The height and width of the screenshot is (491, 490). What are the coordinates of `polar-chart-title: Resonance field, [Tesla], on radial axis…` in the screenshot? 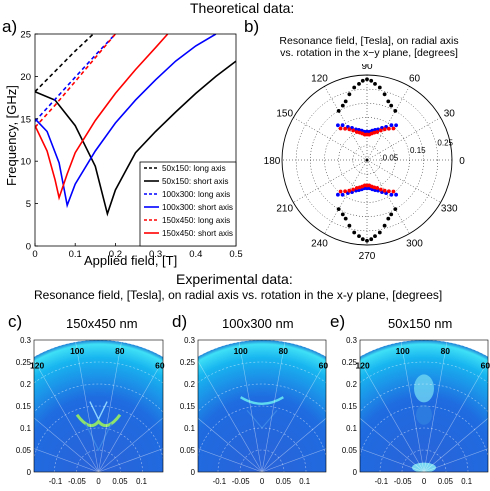 It's located at (369, 47).